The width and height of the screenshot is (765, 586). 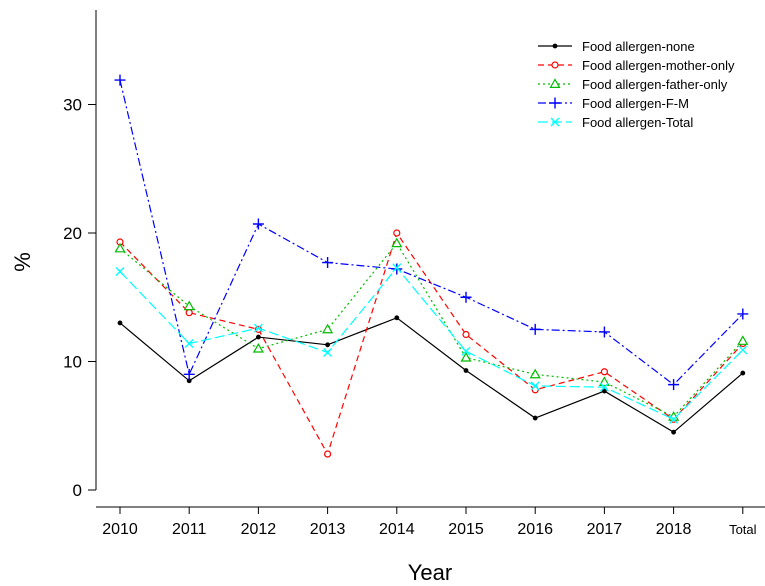 I want to click on x-tick-label: 2017, so click(x=605, y=529).